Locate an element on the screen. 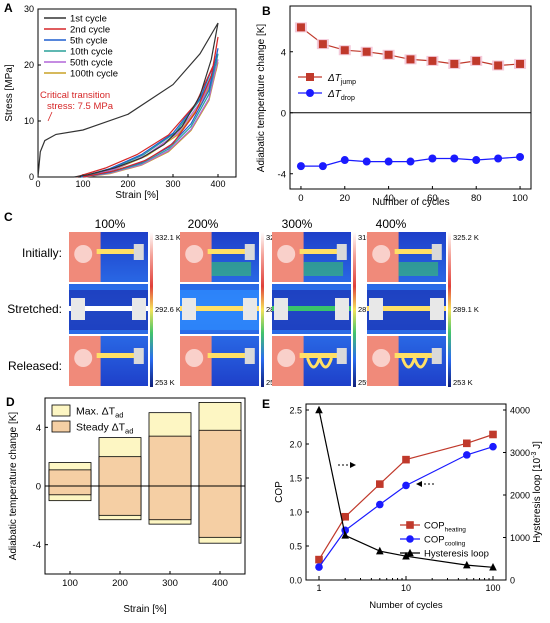  axes-frame-a is located at coordinates (137, 93).